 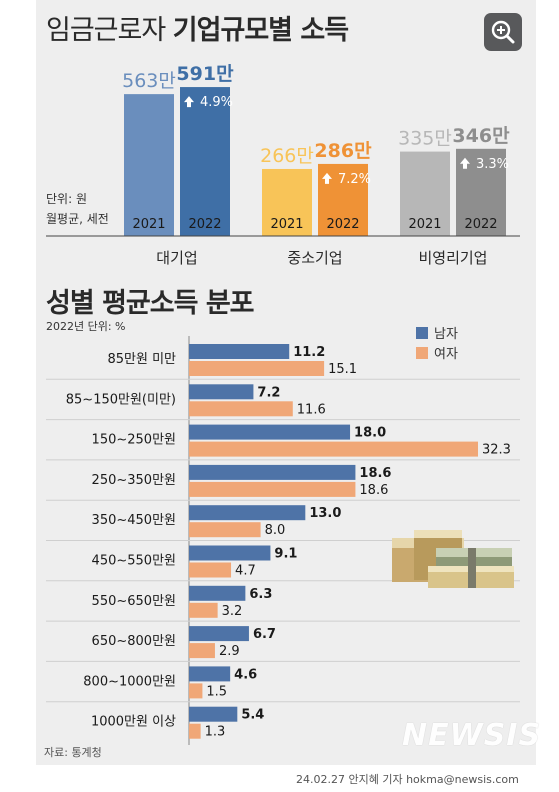 I want to click on tick-label: 550~650만원, so click(x=134, y=601).